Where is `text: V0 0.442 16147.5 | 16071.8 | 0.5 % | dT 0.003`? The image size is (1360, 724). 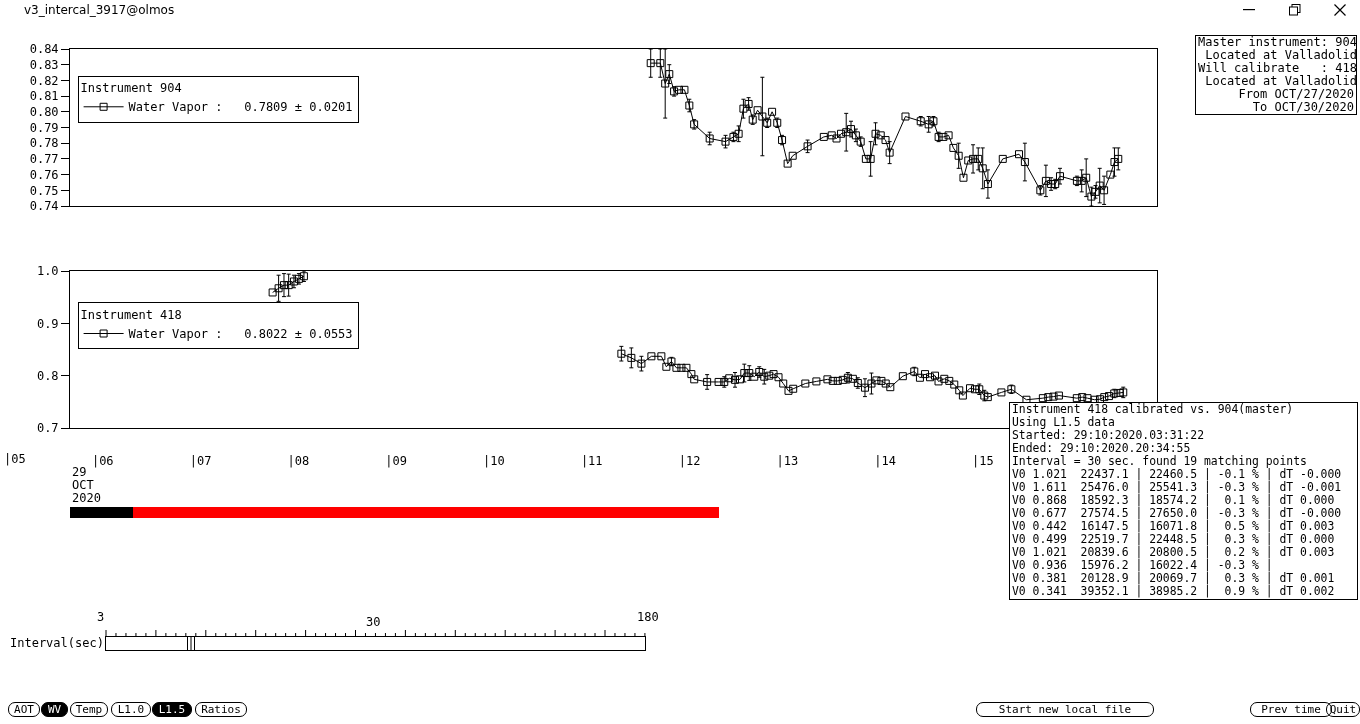 text: V0 0.442 16147.5 | 16071.8 | 0.5 % | dT 0.003 is located at coordinates (1173, 526).